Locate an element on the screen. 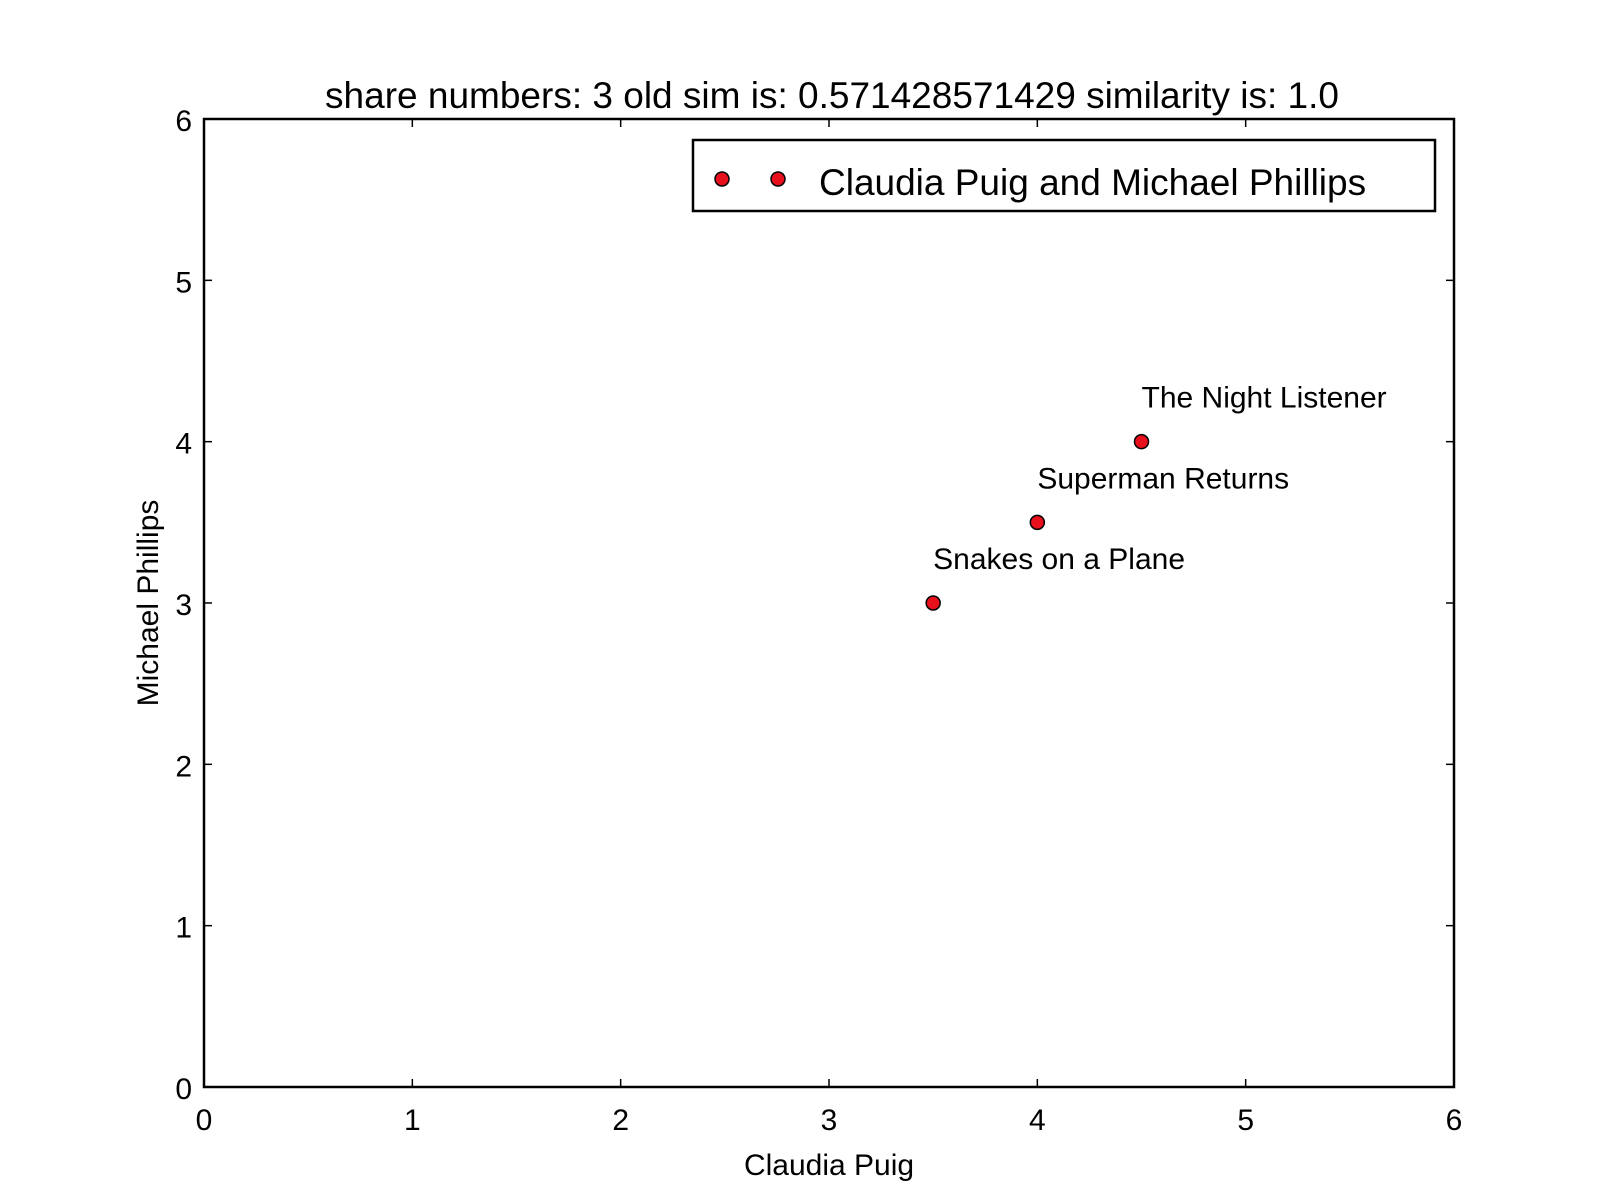  y-tick-label: 0 is located at coordinates (183, 1089).